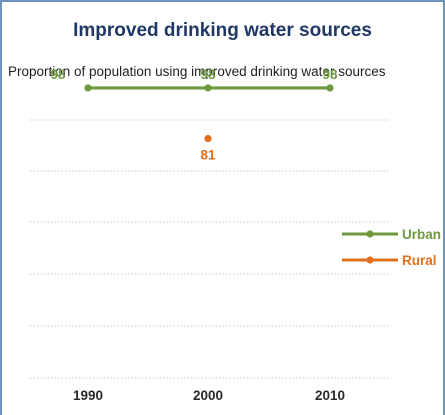 This screenshot has height=415, width=445. What do you see at coordinates (370, 234) in the screenshot?
I see `legend-swatch-dot-urban` at bounding box center [370, 234].